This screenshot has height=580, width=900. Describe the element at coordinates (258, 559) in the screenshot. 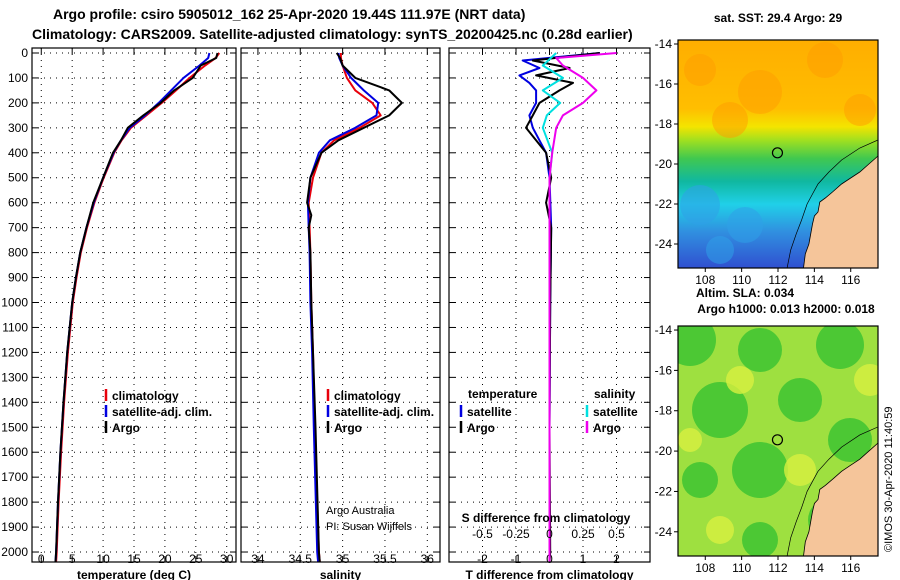

I see `x-tick-label: 34` at that location.